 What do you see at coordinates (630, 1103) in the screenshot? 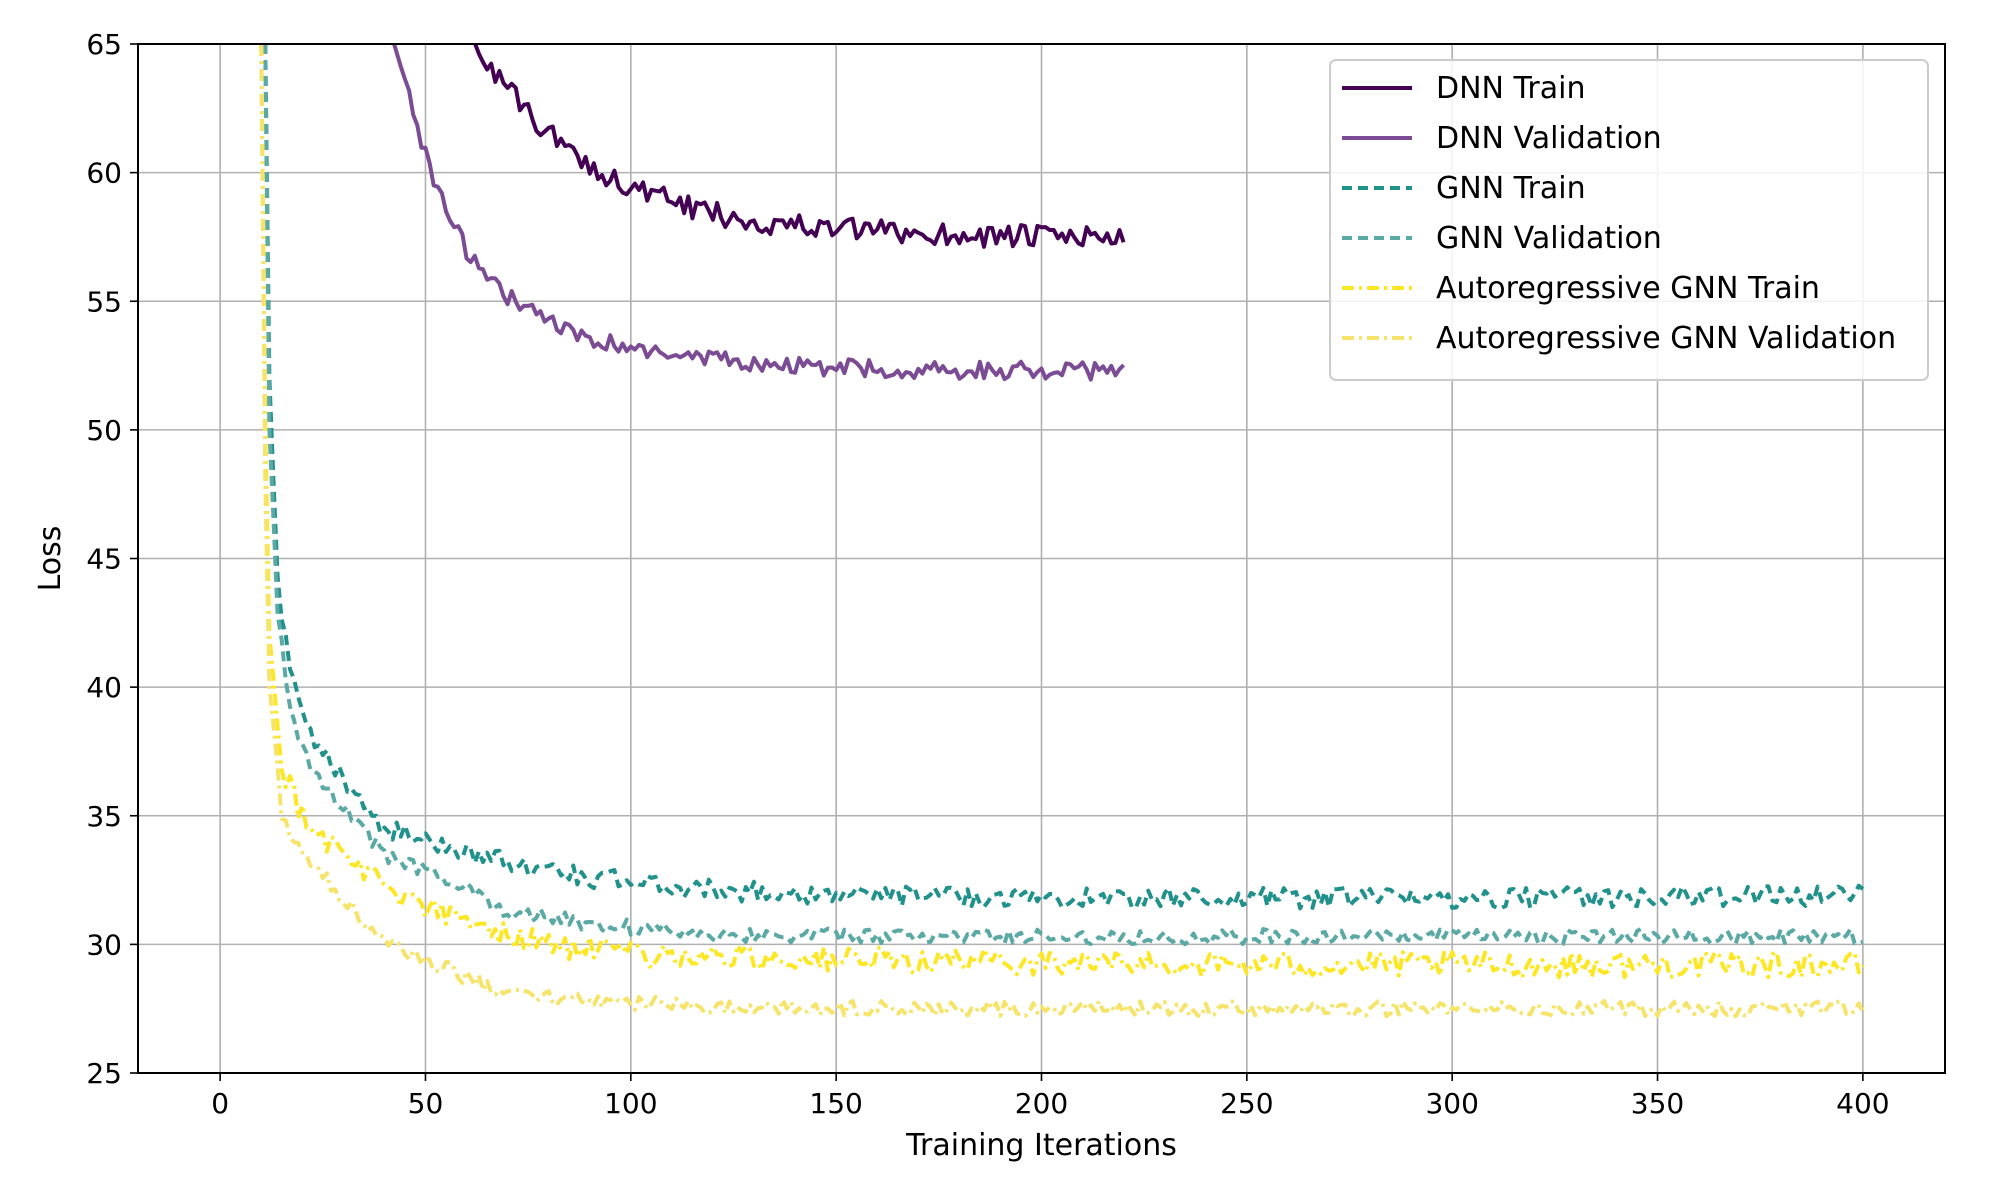
I see `x-tick-label: 100` at bounding box center [630, 1103].